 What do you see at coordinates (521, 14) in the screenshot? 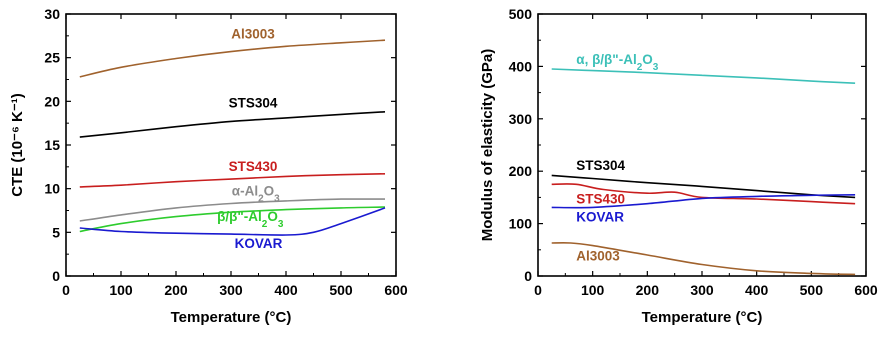
I see `y-tick-label: 500` at bounding box center [521, 14].